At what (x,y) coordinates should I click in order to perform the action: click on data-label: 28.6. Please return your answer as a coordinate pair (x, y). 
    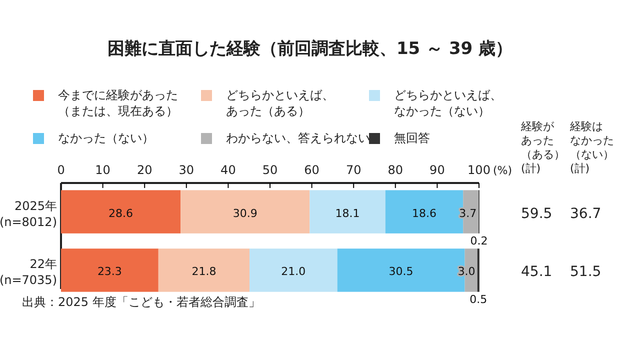
    Looking at the image, I should click on (121, 213).